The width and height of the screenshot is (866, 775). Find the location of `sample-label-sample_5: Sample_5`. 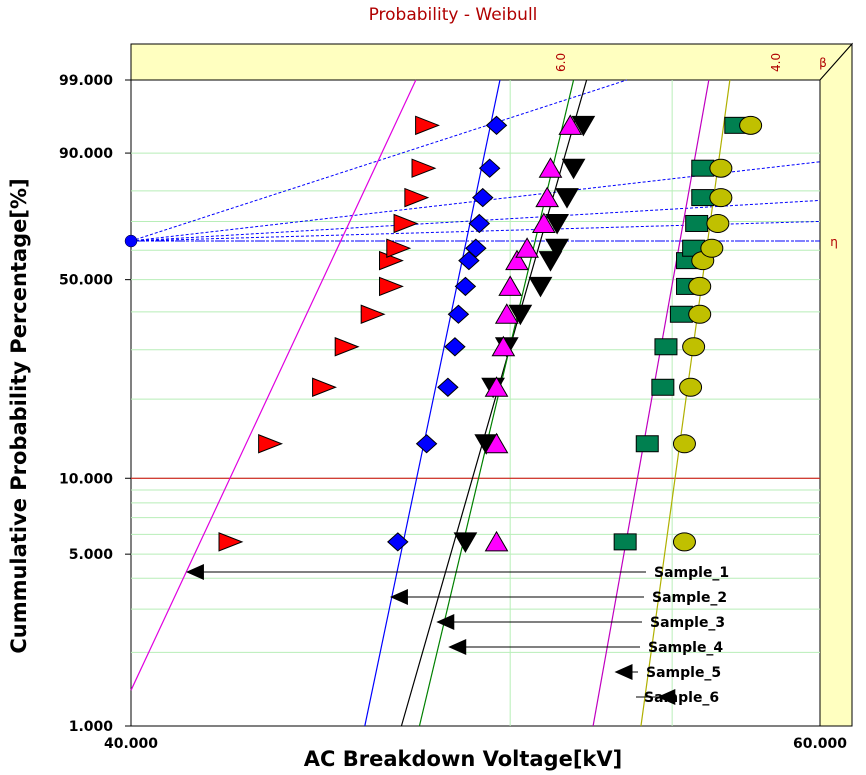

sample-label-sample_5: Sample_5 is located at coordinates (683, 673).